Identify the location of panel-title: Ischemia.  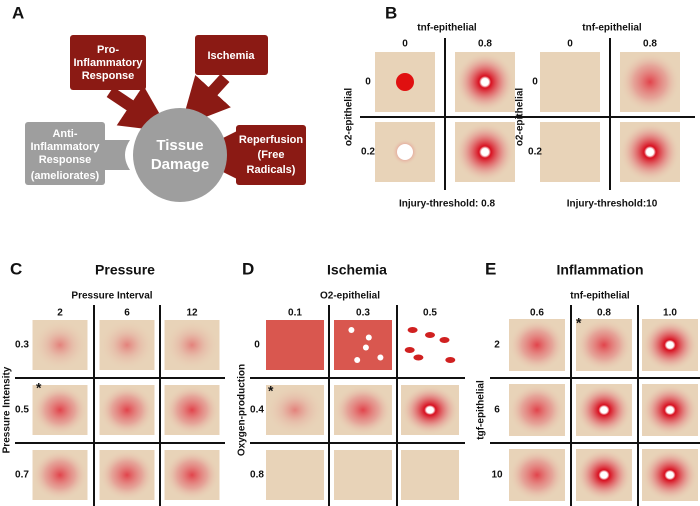
(357, 270).